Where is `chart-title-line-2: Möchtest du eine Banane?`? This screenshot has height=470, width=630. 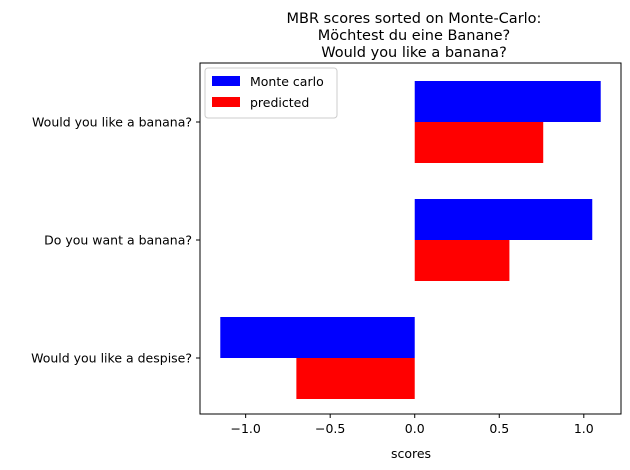 chart-title-line-2: Möchtest du eine Banane? is located at coordinates (414, 36).